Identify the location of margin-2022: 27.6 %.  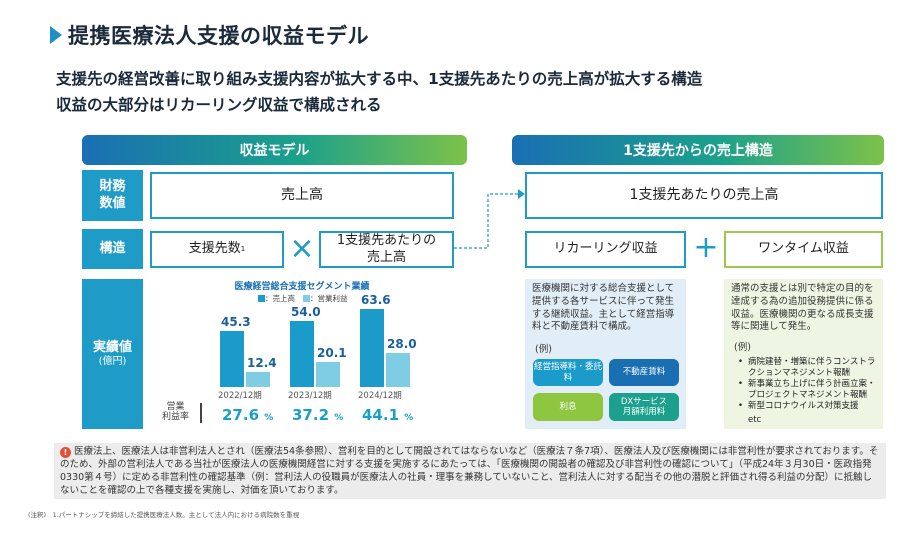
(248, 415).